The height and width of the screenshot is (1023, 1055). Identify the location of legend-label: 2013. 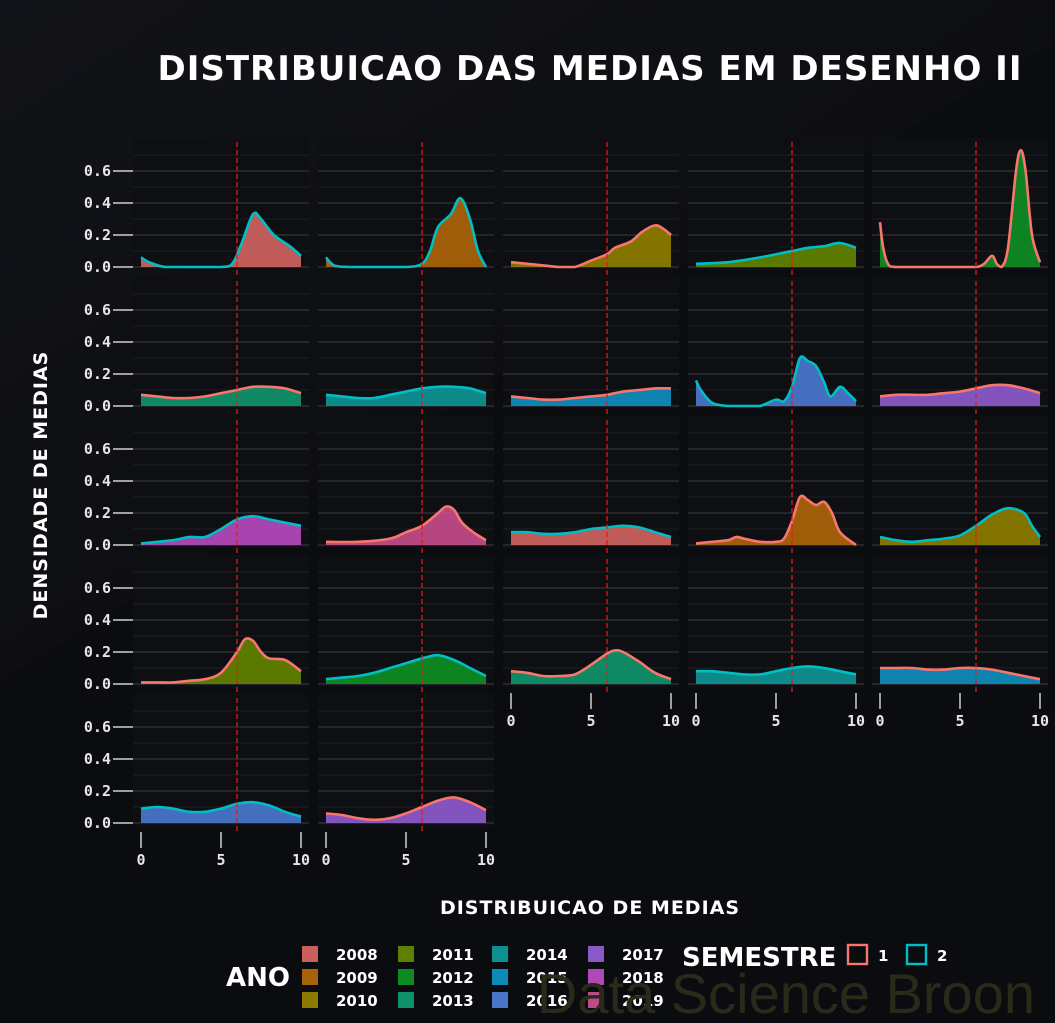
(453, 1001).